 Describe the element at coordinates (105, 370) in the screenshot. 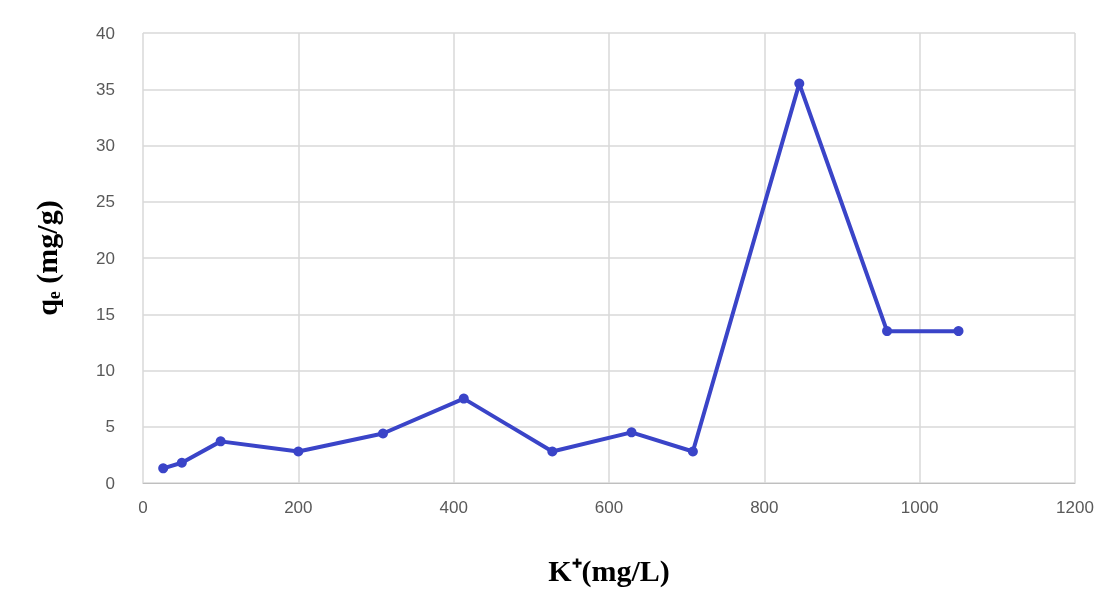

I see `y-tick-label: 10` at that location.